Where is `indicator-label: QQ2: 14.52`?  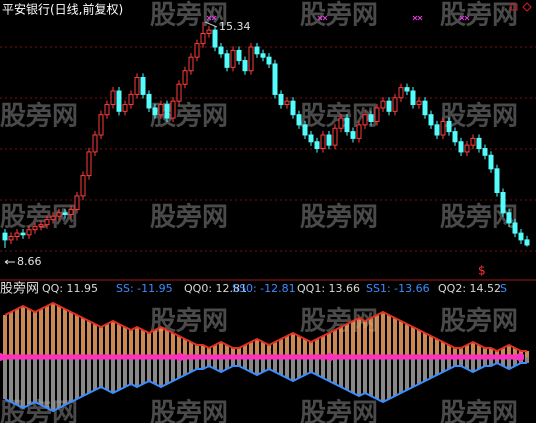 indicator-label: QQ2: 14.52 is located at coordinates (469, 288).